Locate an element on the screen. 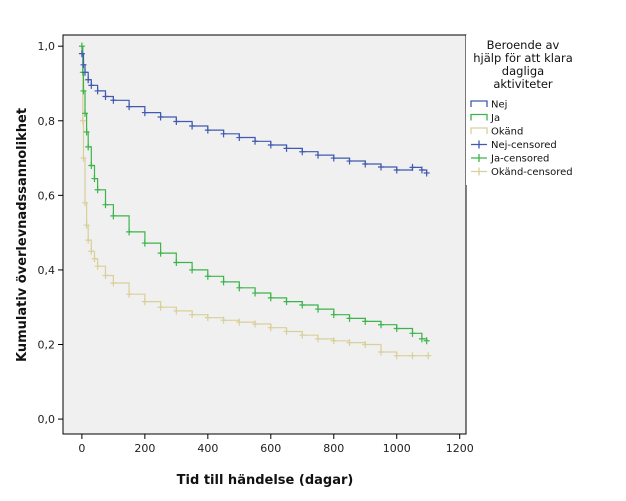  y-tick-label: 1,0 is located at coordinates (47, 46).